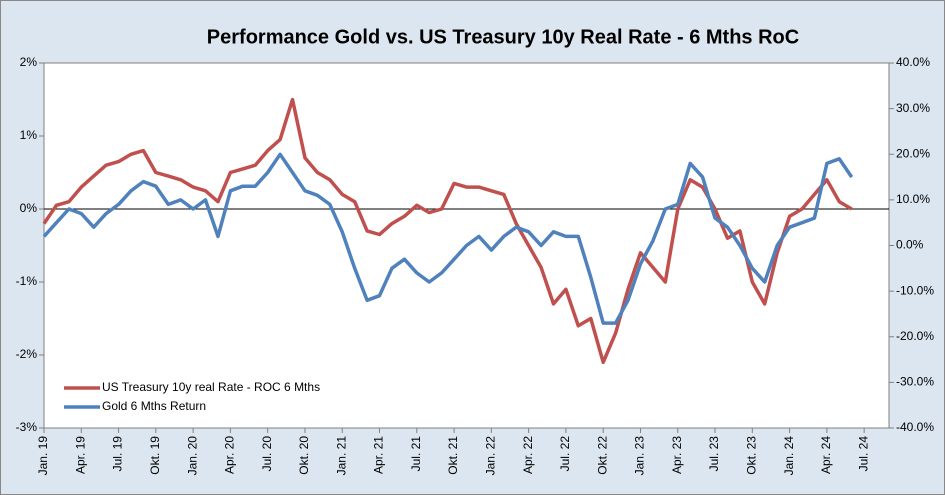 Image resolution: width=945 pixels, height=495 pixels. Describe the element at coordinates (27, 354) in the screenshot. I see `y-tick-label: -2%` at that location.